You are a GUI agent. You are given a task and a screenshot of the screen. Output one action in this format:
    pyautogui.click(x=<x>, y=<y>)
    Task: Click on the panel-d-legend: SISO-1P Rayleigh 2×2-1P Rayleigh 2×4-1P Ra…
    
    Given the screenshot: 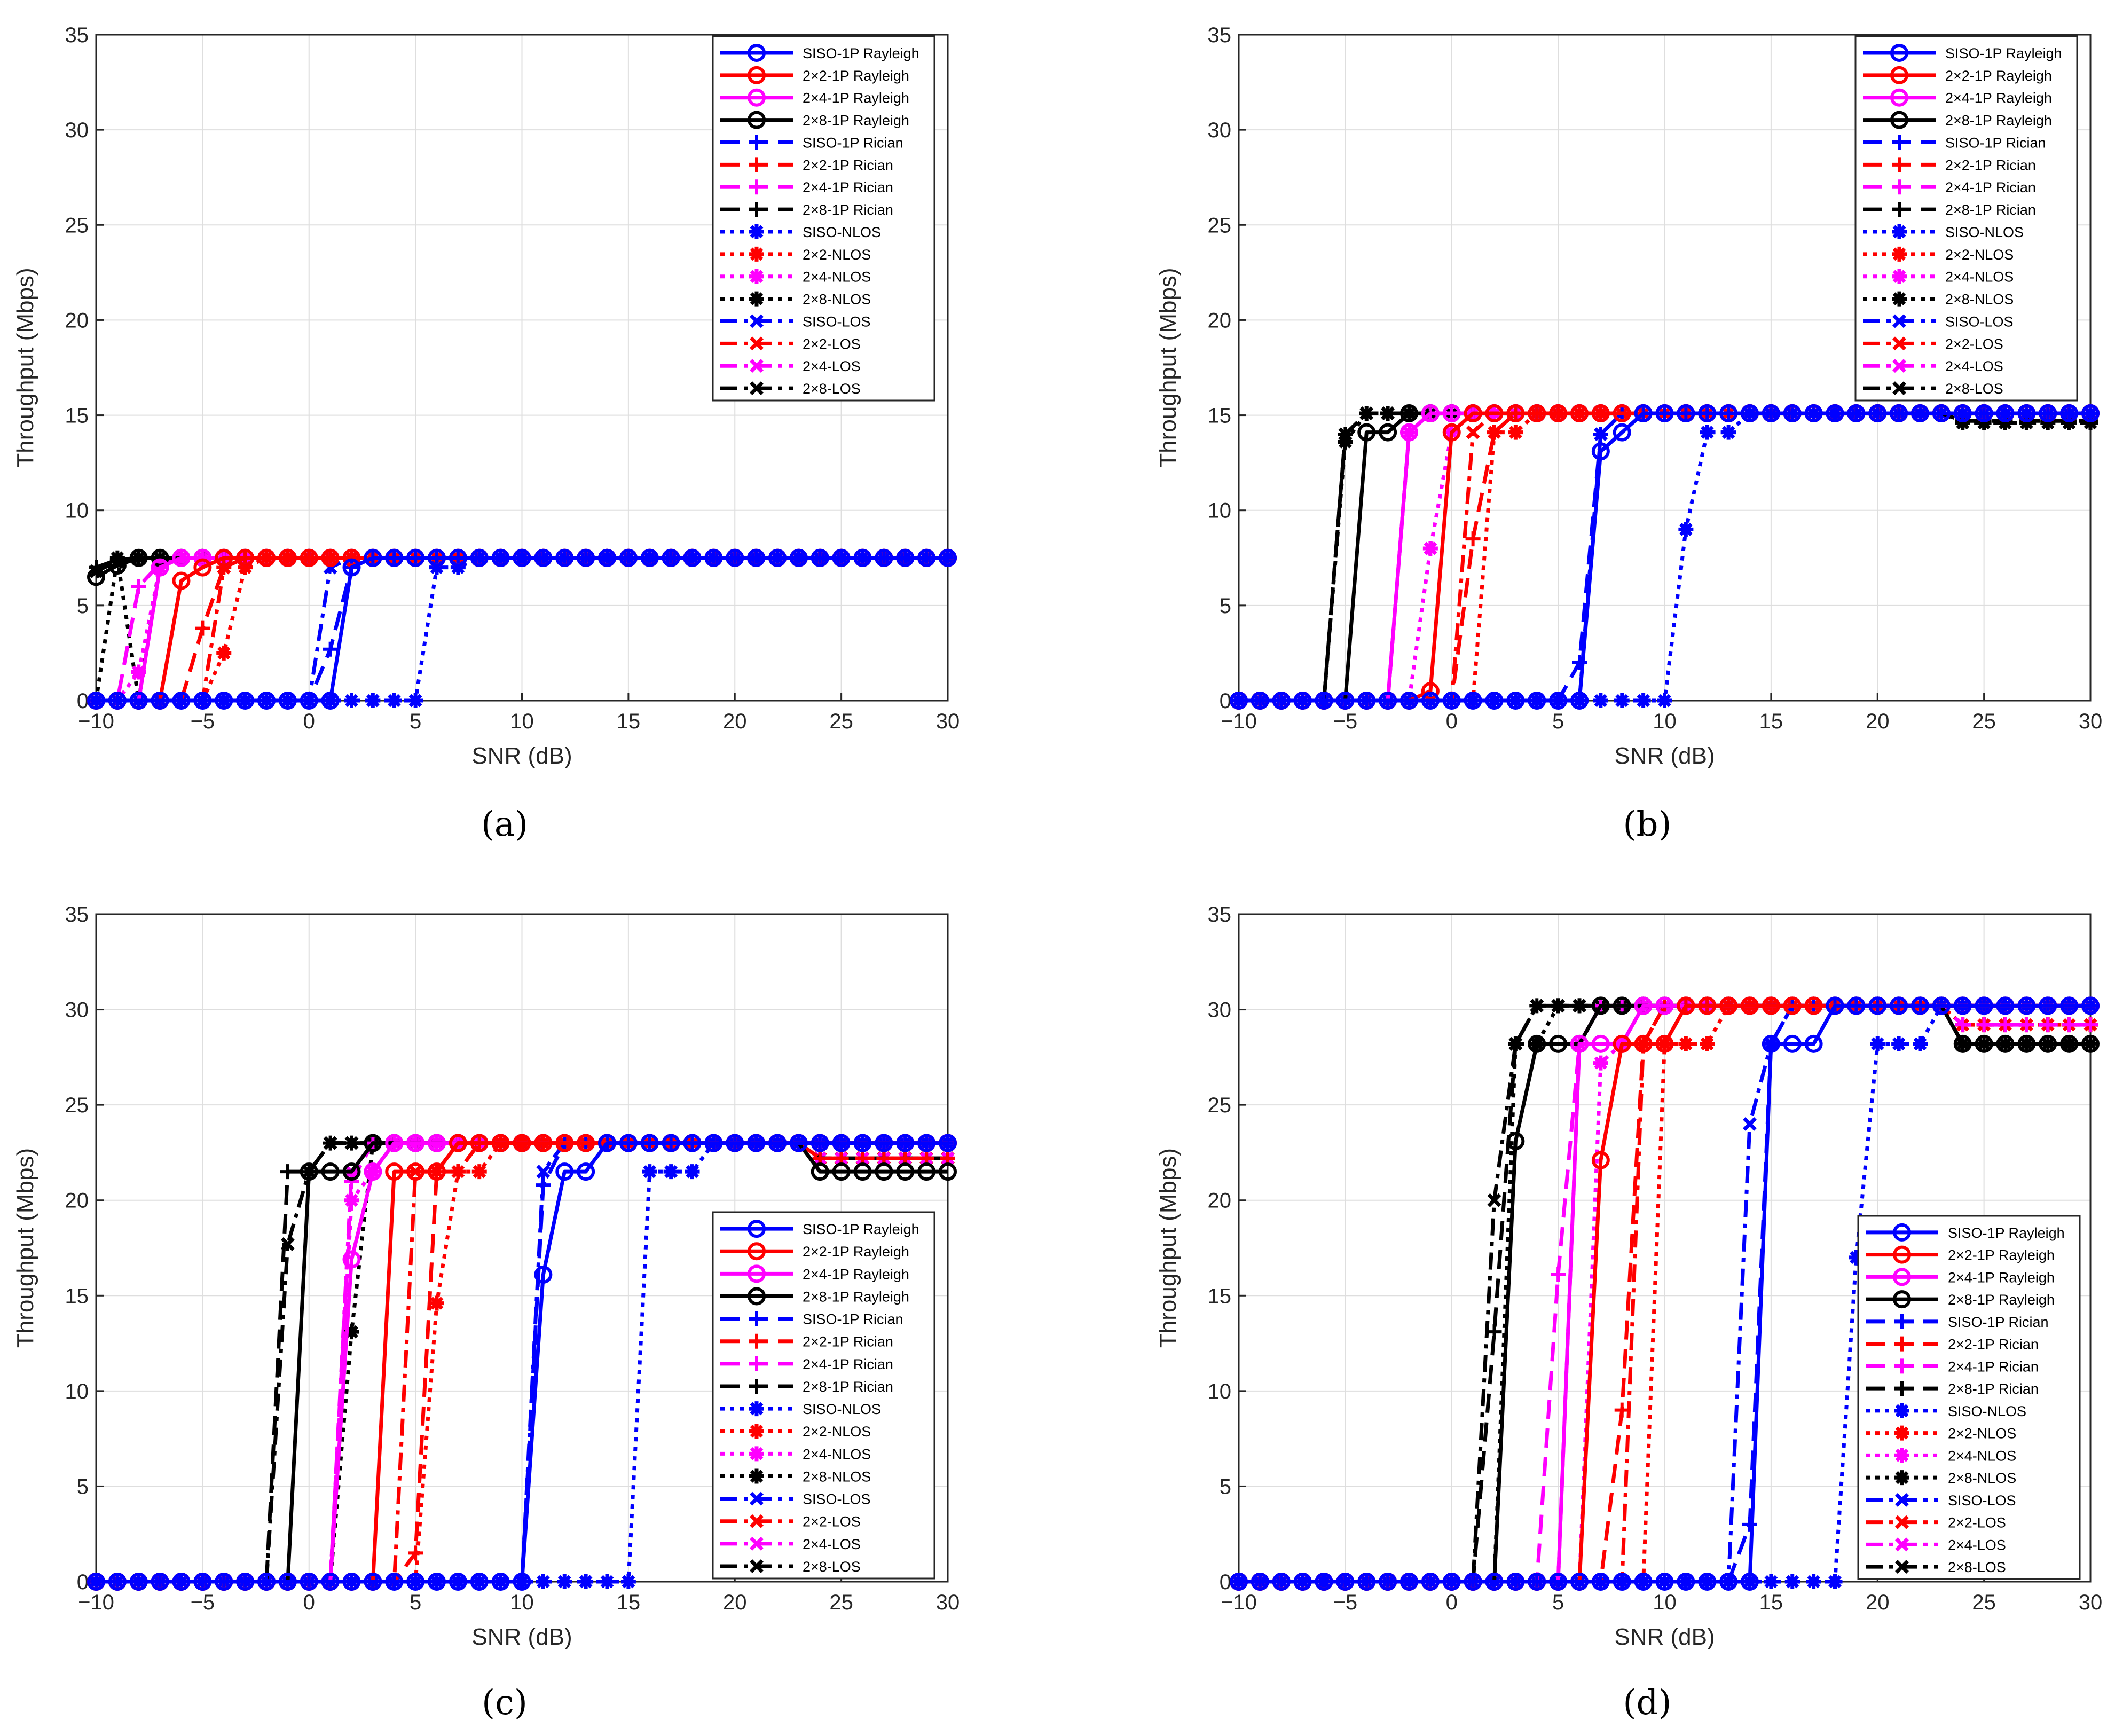 What is the action you would take?
    pyautogui.click(x=1969, y=1397)
    